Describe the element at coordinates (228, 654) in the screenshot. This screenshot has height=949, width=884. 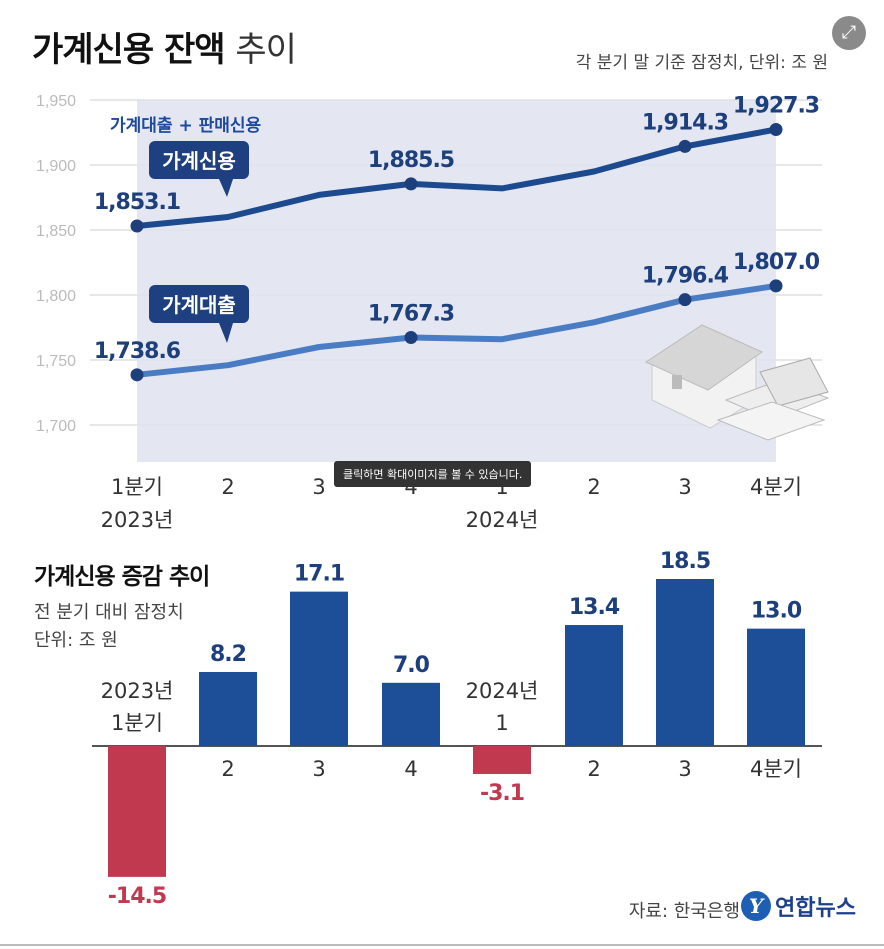
I see `bar-value-label: 8.2` at that location.